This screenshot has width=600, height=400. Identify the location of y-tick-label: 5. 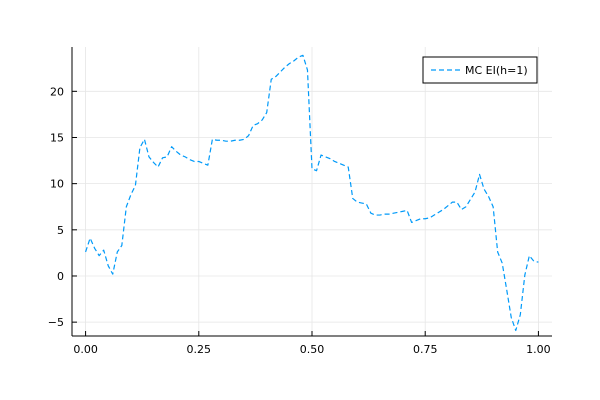
(60, 230).